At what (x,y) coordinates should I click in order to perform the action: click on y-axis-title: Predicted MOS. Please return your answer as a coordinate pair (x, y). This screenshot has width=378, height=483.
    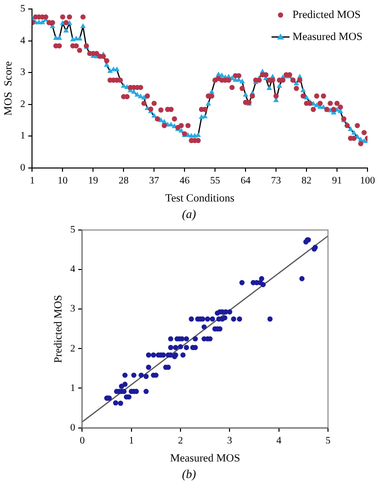
    Looking at the image, I should click on (58, 328).